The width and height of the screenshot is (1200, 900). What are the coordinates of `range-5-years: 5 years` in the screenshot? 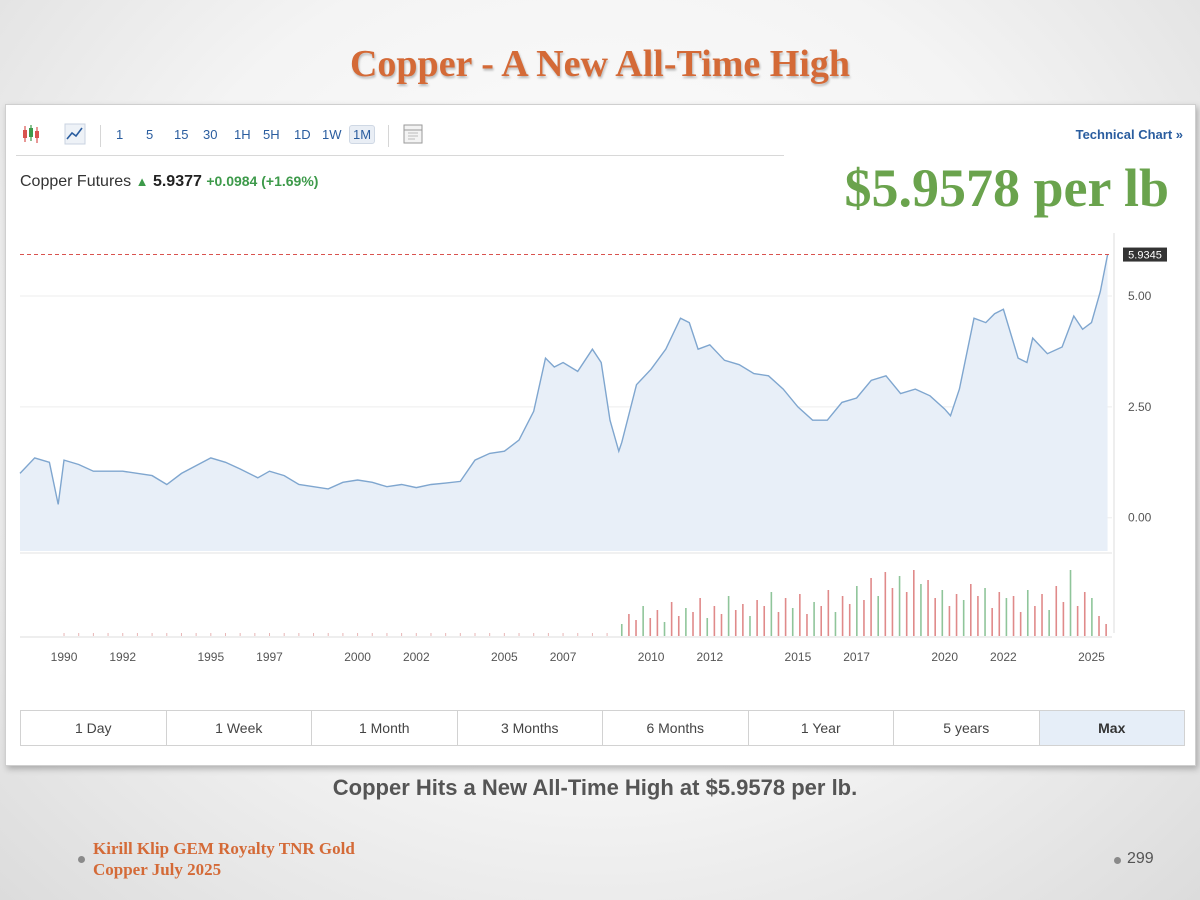 It's located at (967, 728).